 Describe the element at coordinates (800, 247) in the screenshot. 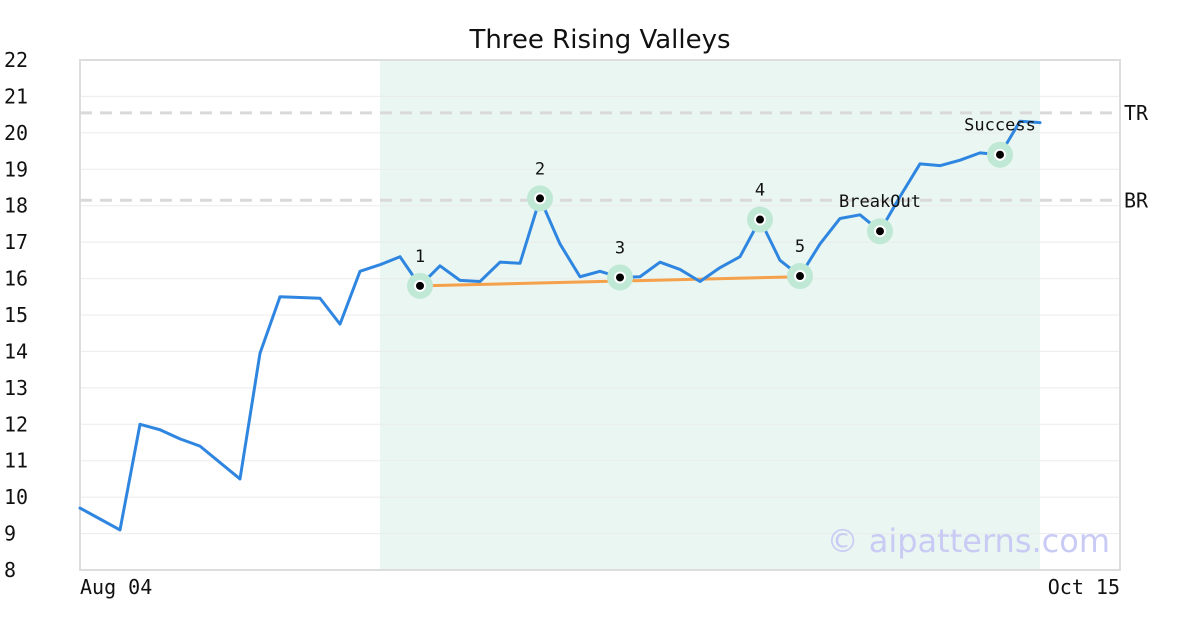

I see `key-point-label-5: 5` at that location.